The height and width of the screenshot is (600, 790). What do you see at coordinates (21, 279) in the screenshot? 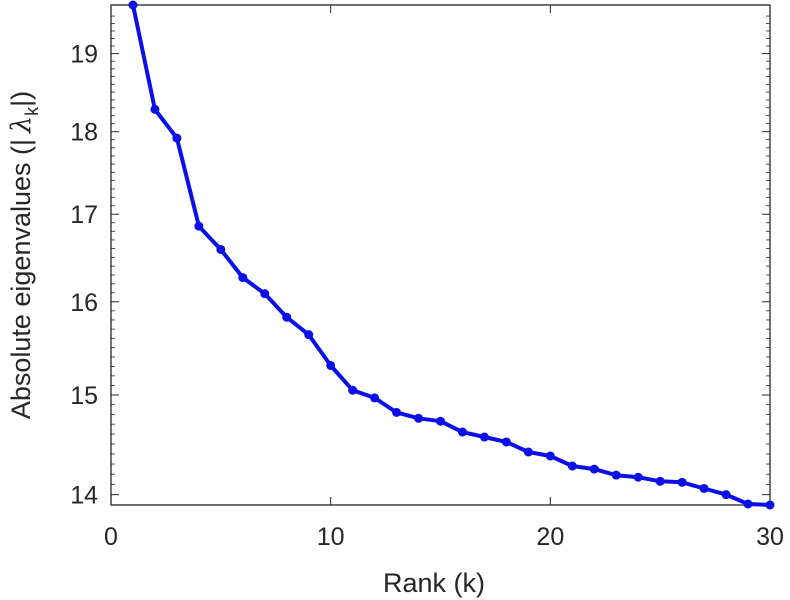
I see `y-axis-label-prefix: Absolute eigenvalues (|` at bounding box center [21, 279].